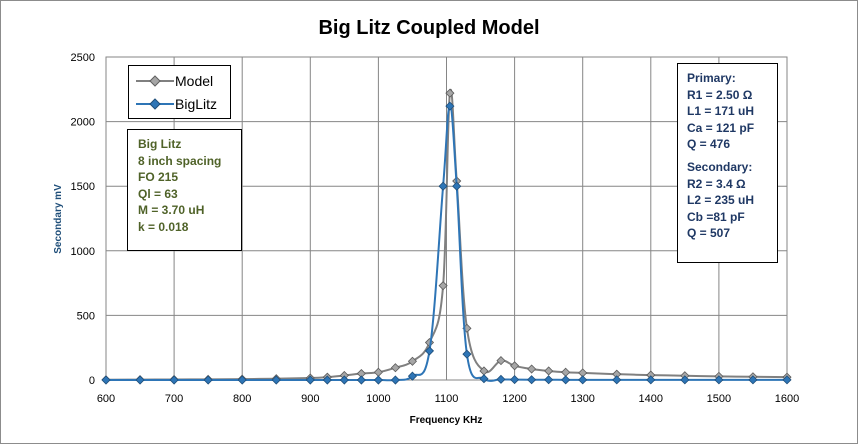  What do you see at coordinates (514, 399) in the screenshot?
I see `x-tick-label: 1200` at bounding box center [514, 399].